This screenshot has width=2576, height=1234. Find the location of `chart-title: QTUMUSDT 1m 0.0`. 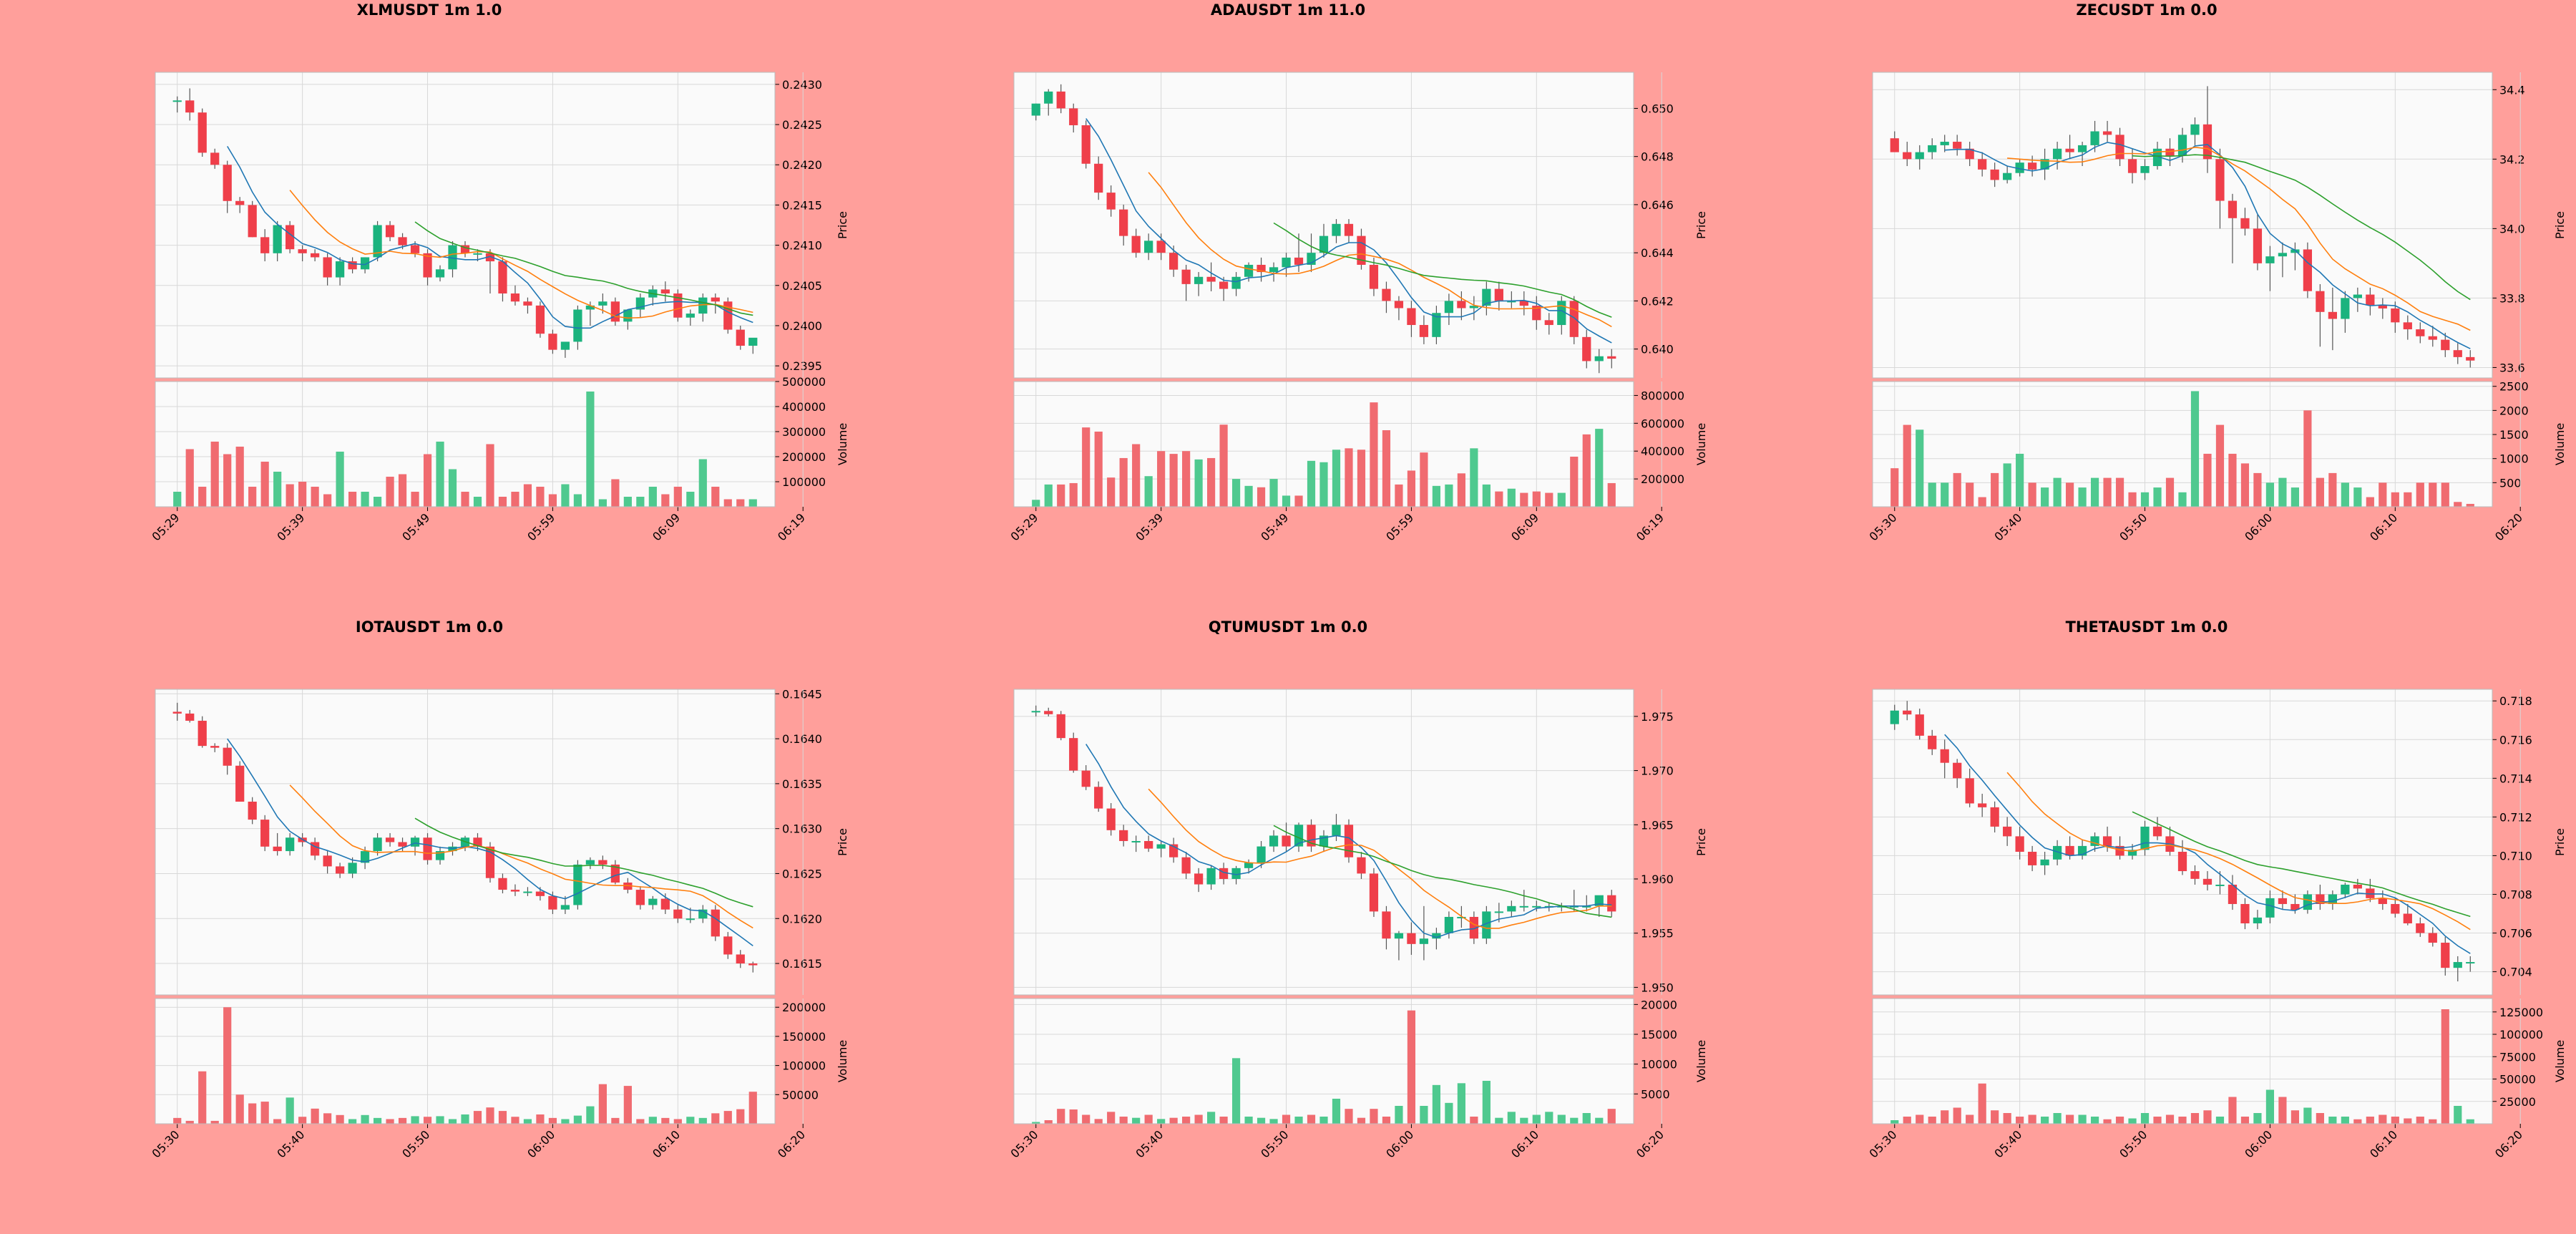

chart-title: QTUMUSDT 1m 0.0 is located at coordinates (1288, 627).